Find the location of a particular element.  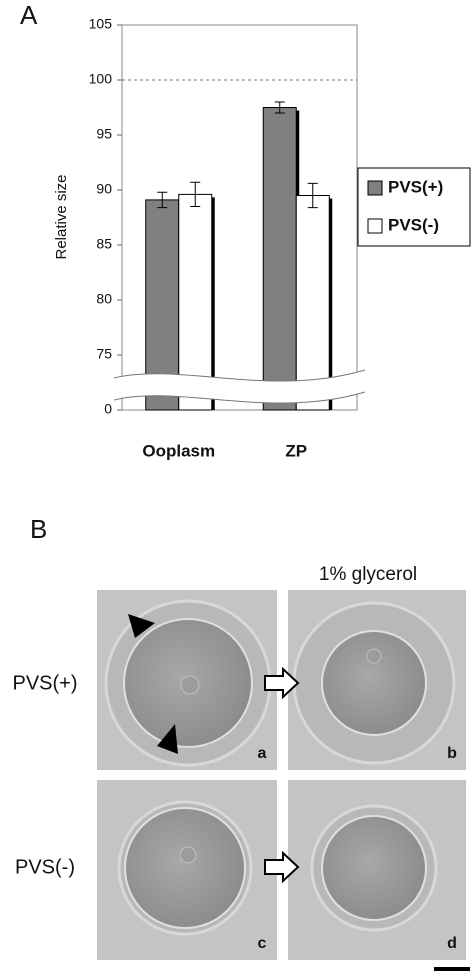

y-tick-label: 85 is located at coordinates (104, 244).